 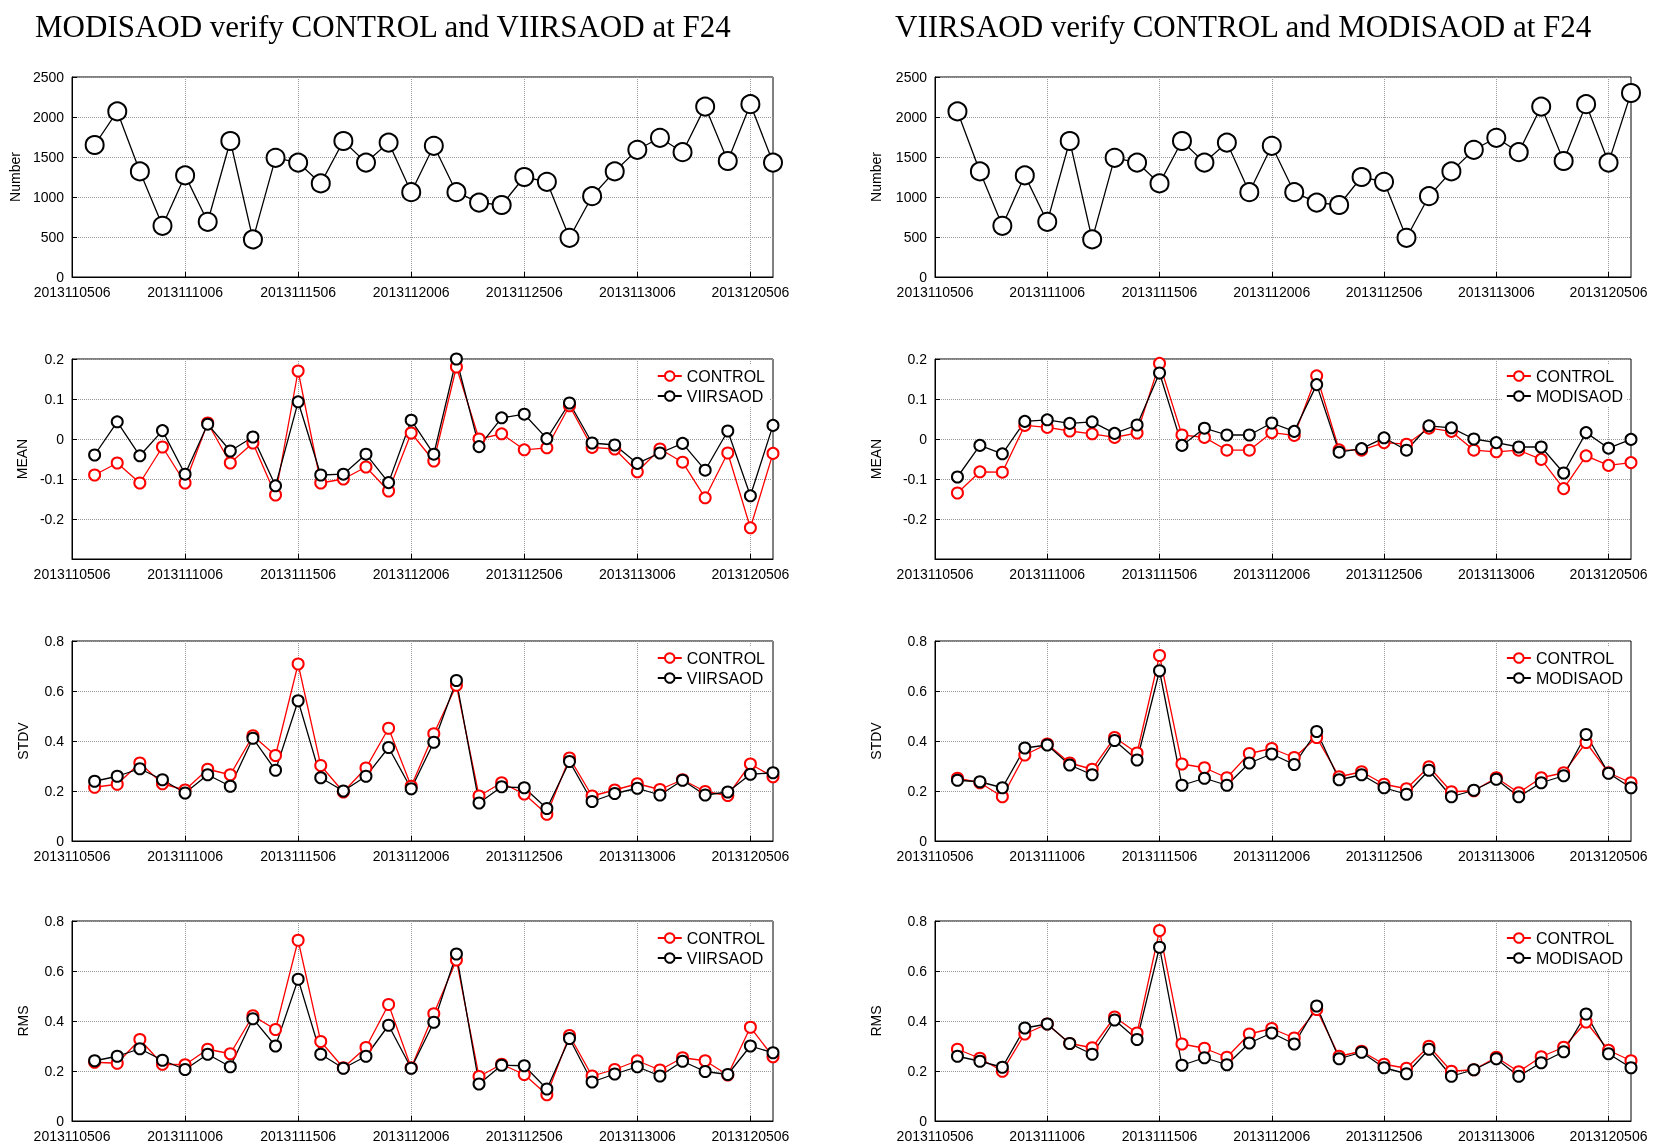 What do you see at coordinates (48, 117) in the screenshot?
I see `y-tick-label: 2000` at bounding box center [48, 117].